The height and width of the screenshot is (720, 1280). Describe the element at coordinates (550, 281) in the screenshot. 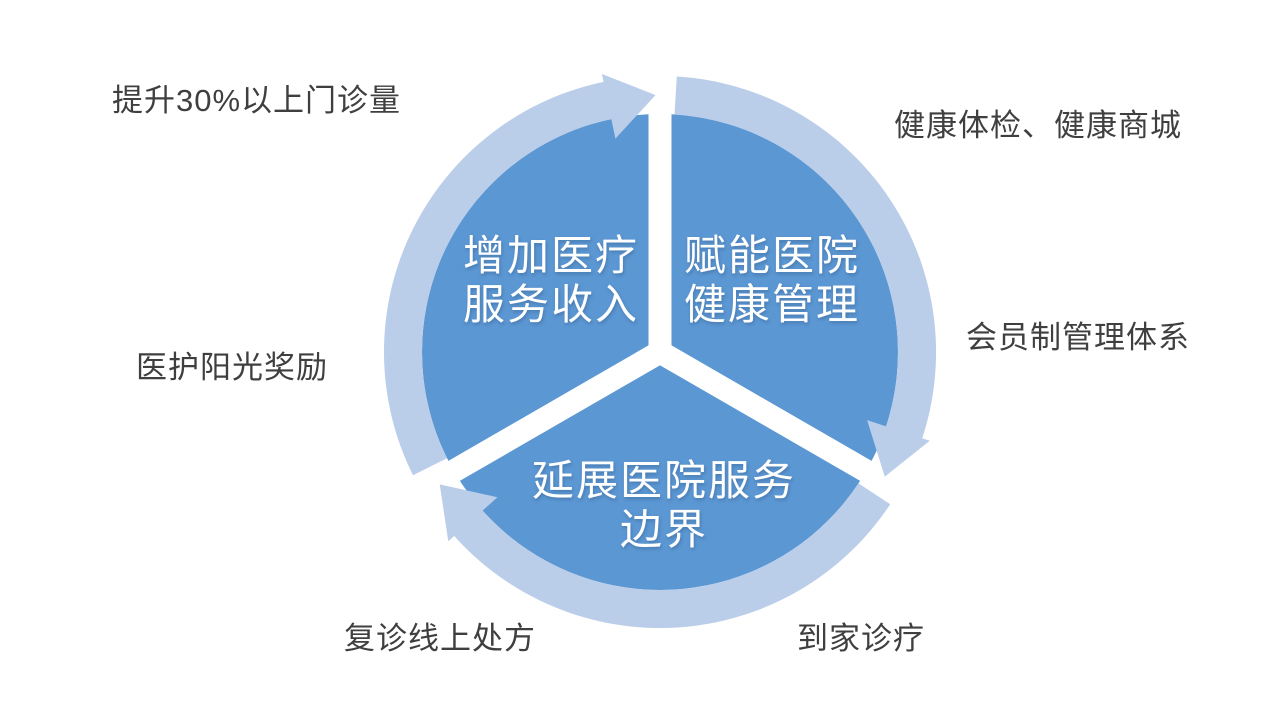

I see `segment-label-increase-revenue: 增加医疗 服务收入` at that location.